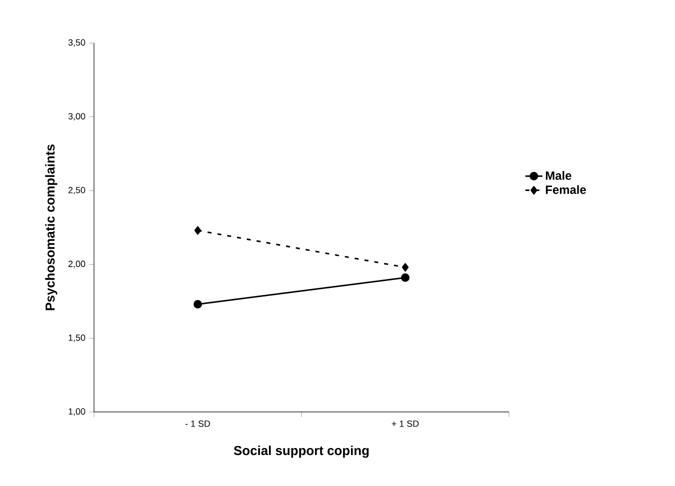  I want to click on x-tick-label: - 1 SD, so click(197, 423).